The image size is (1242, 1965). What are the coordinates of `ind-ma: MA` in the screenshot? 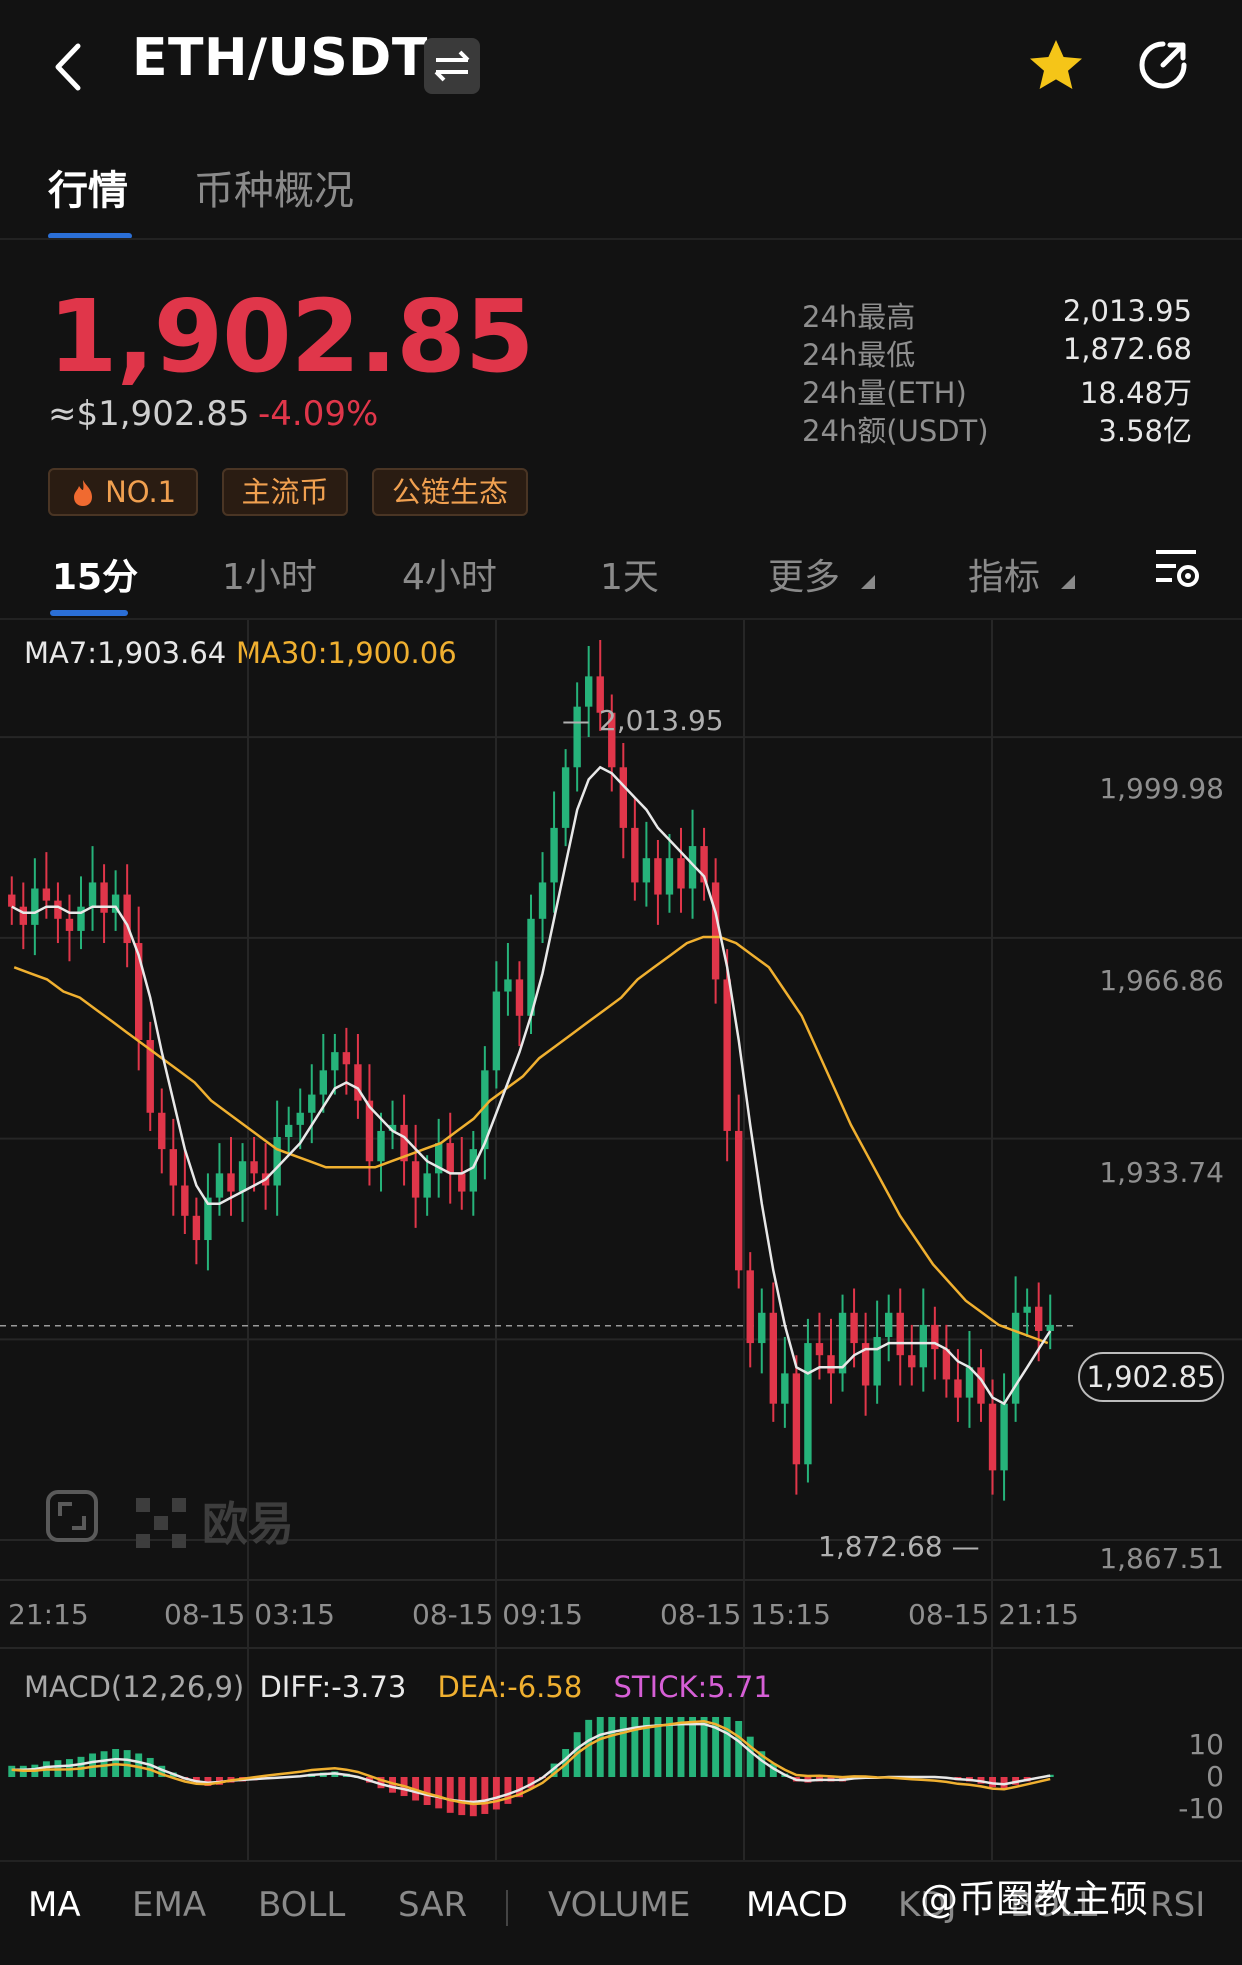 It's located at (54, 1905).